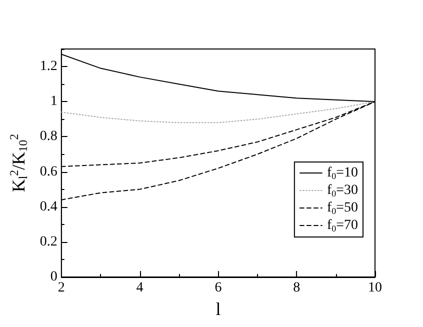 This screenshot has width=423, height=327. Describe the element at coordinates (54, 277) in the screenshot. I see `y-tick-label: 0` at that location.